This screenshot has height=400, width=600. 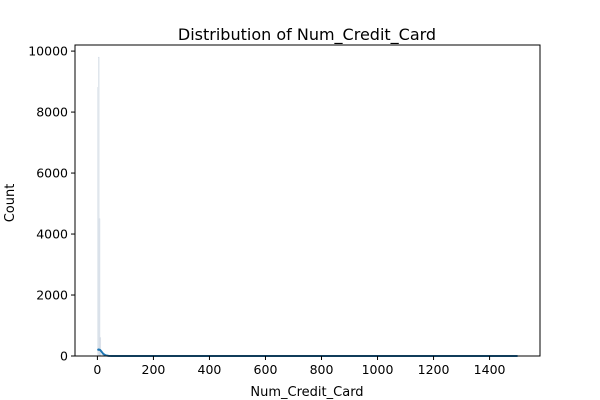 What do you see at coordinates (97, 369) in the screenshot?
I see `x-tick-label: 0` at bounding box center [97, 369].